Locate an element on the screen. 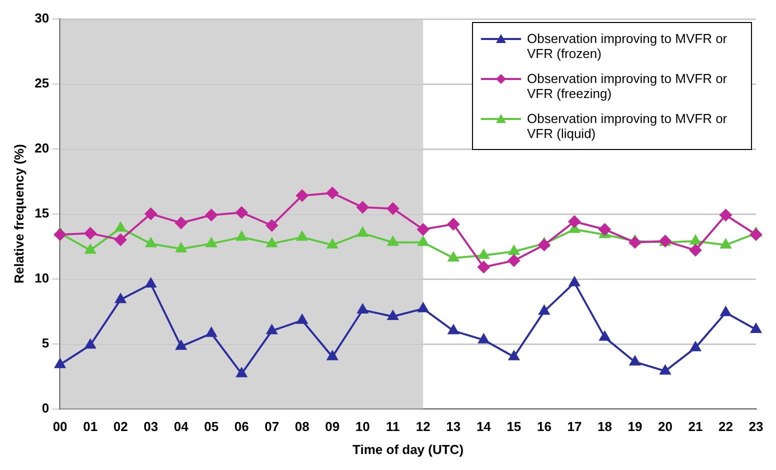 Image resolution: width=776 pixels, height=470 pixels. x-tick-label: 14 is located at coordinates (484, 426).